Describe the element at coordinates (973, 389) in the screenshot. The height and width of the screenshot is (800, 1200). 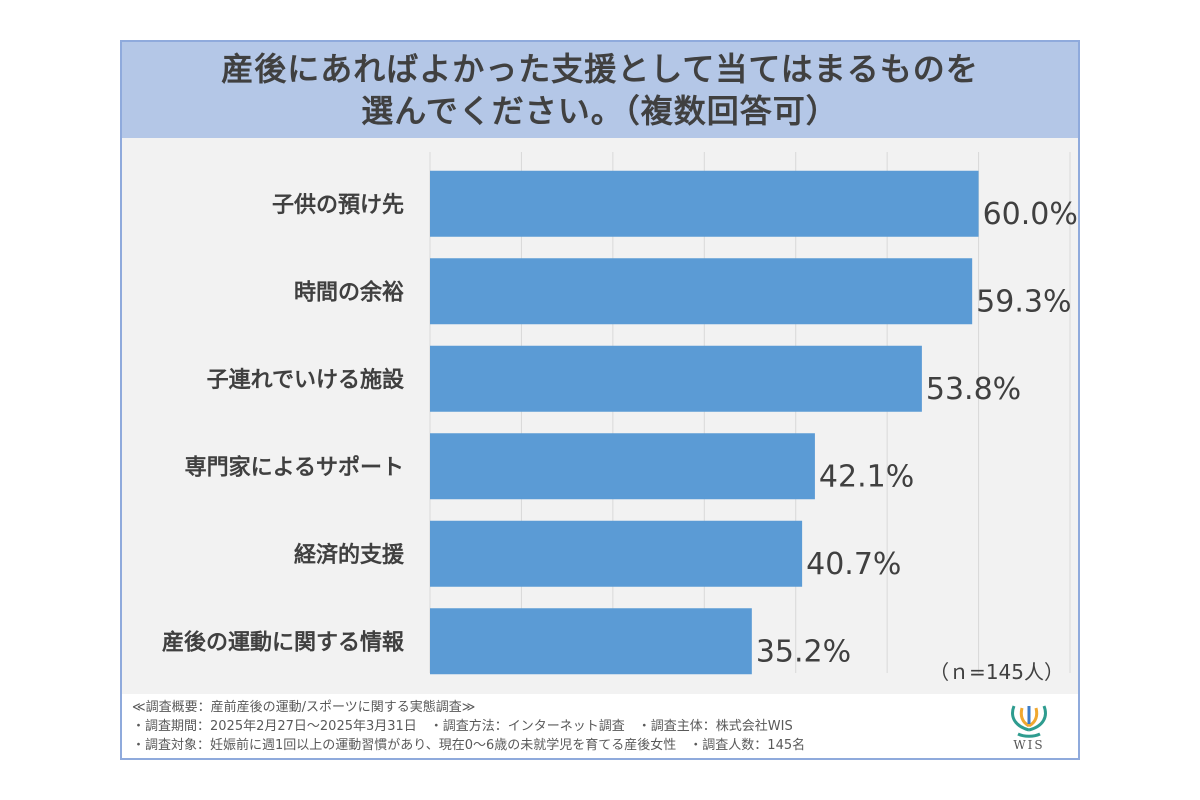
I see `value-label: 53.8%` at that location.